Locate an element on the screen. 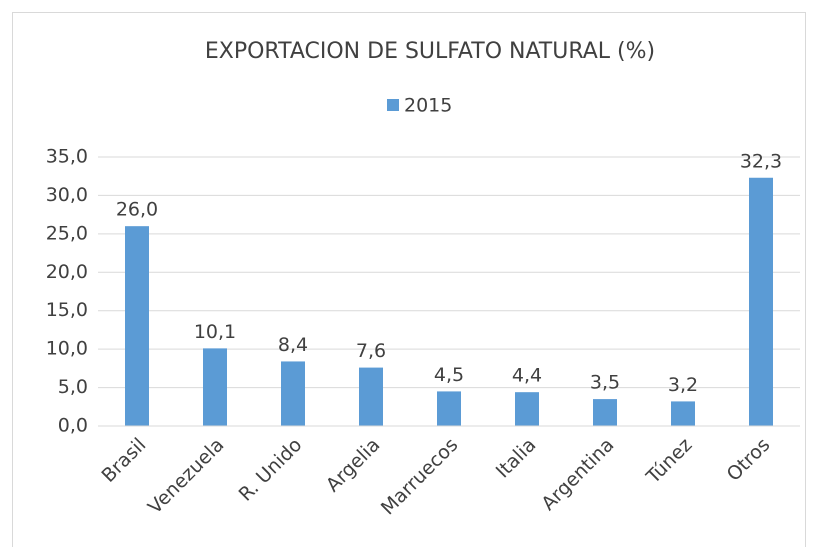 Image resolution: width=817 pixels, height=547 pixels. legend-swatch is located at coordinates (393, 105).